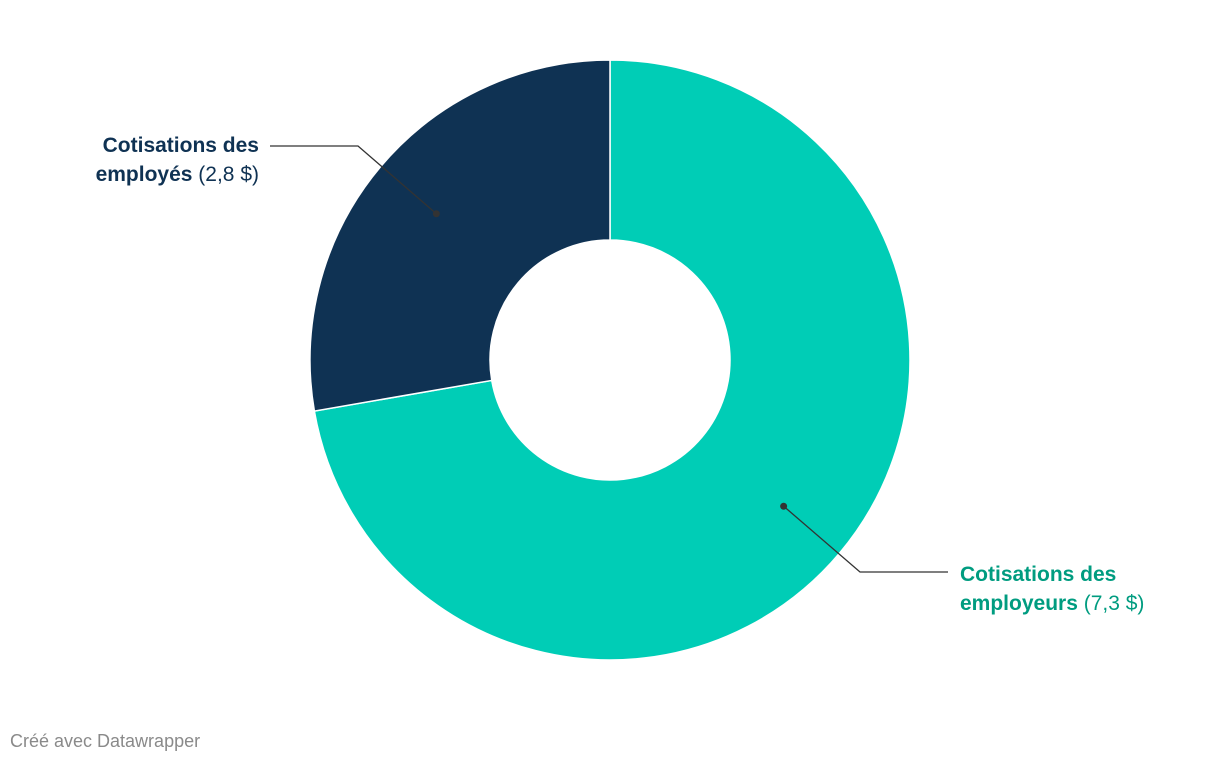  What do you see at coordinates (144, 174) in the screenshot?
I see `slice-label-employes-name: employés` at bounding box center [144, 174].